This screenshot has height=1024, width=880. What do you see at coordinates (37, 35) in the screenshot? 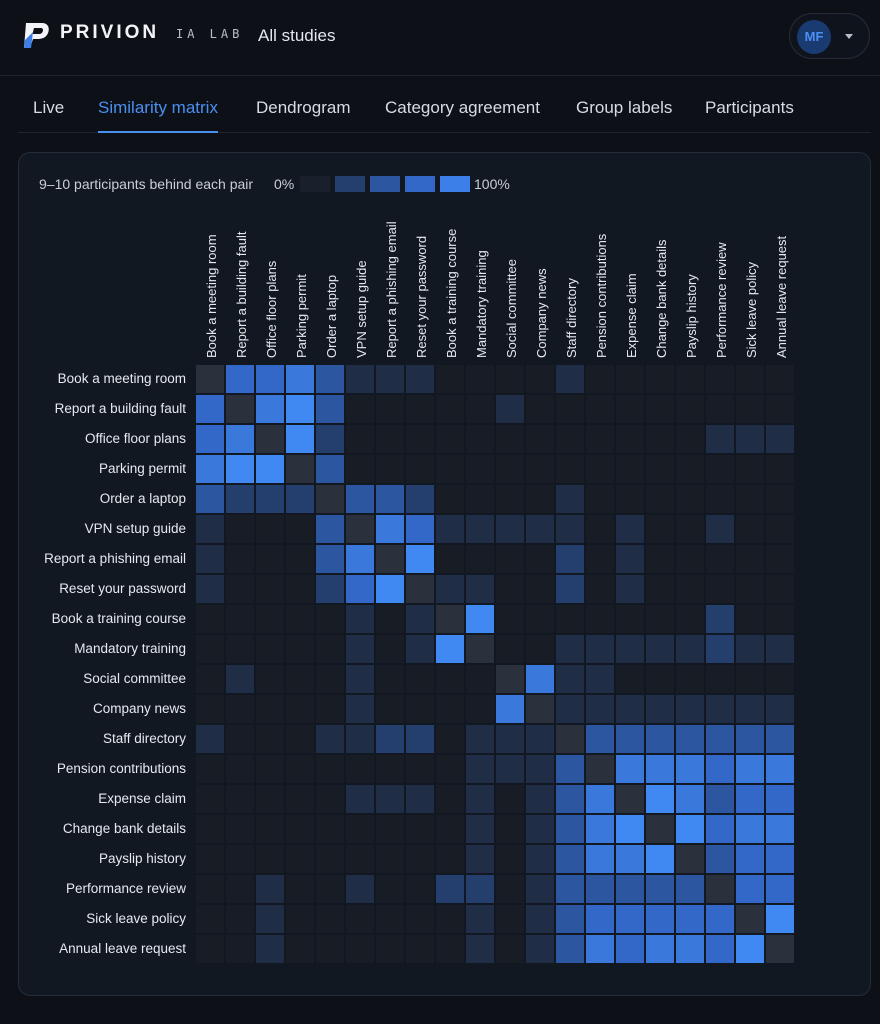
I see `privion-logo-icon` at bounding box center [37, 35].